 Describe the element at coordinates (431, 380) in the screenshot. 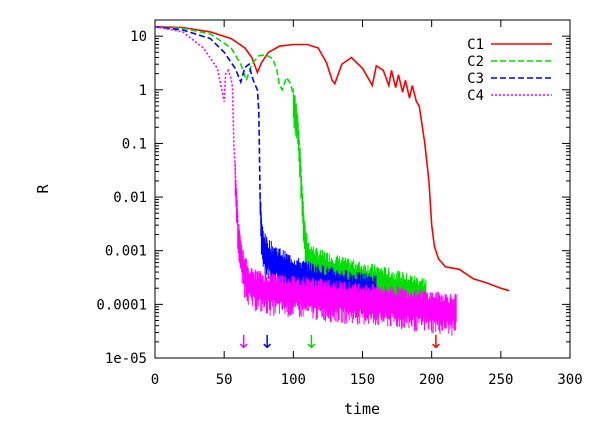

I see `x-tick-label: 200` at that location.